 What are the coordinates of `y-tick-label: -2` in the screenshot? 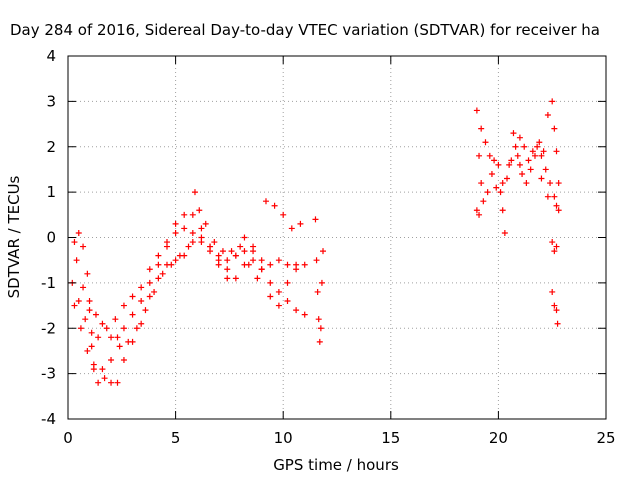 It's located at (48, 328).